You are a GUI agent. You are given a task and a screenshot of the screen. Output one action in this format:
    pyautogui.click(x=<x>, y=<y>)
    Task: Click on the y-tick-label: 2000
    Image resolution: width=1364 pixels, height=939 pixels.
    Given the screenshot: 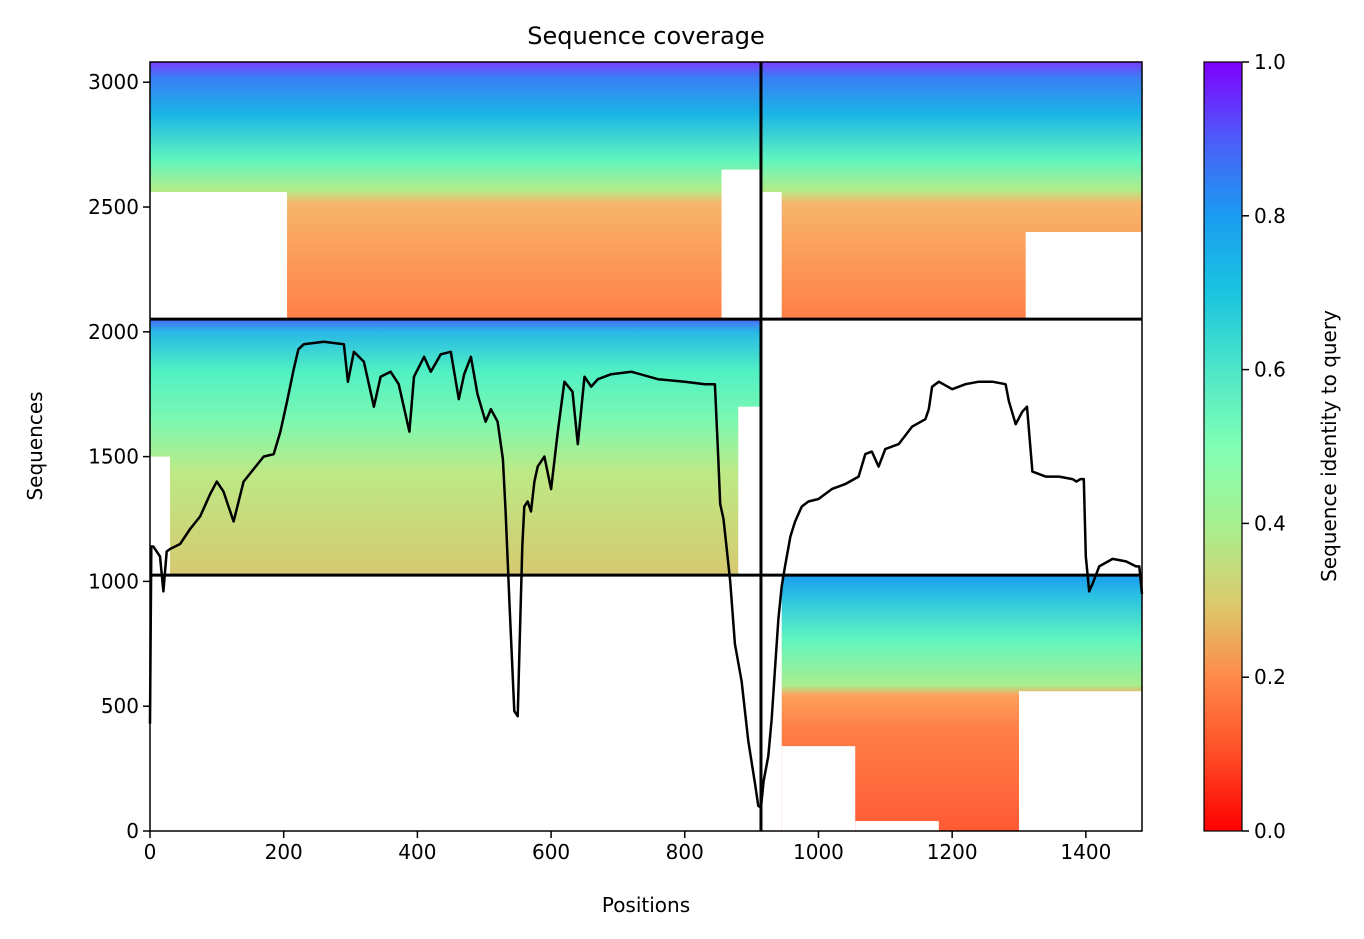 What is the action you would take?
    pyautogui.click(x=113, y=332)
    